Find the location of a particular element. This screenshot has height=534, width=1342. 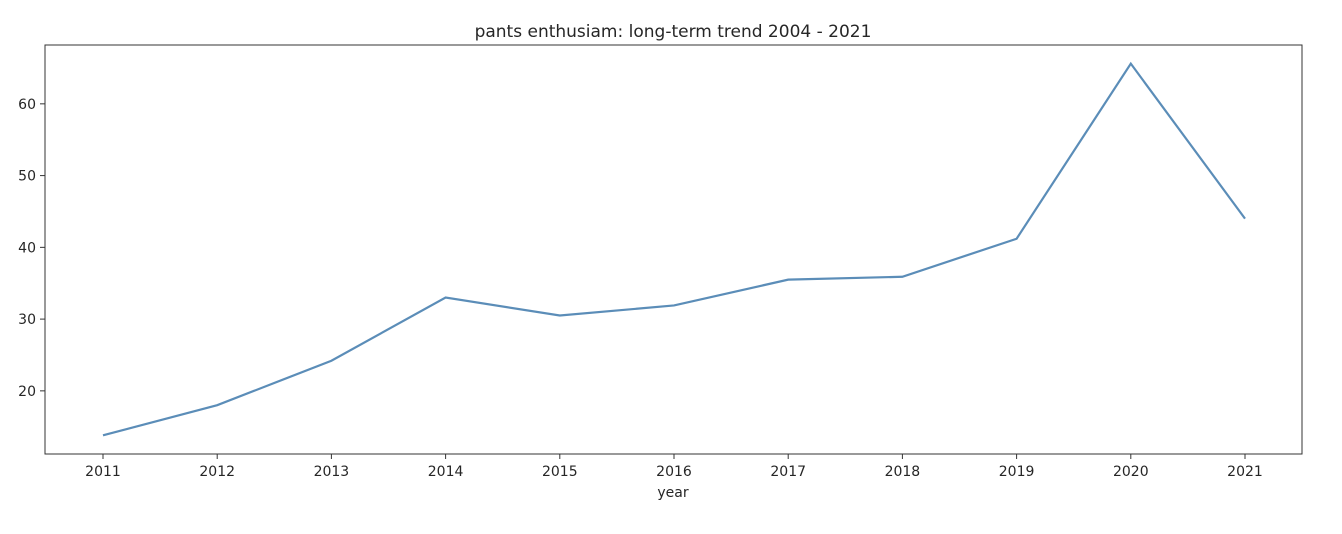

x-tick-label: 2011 is located at coordinates (103, 472).